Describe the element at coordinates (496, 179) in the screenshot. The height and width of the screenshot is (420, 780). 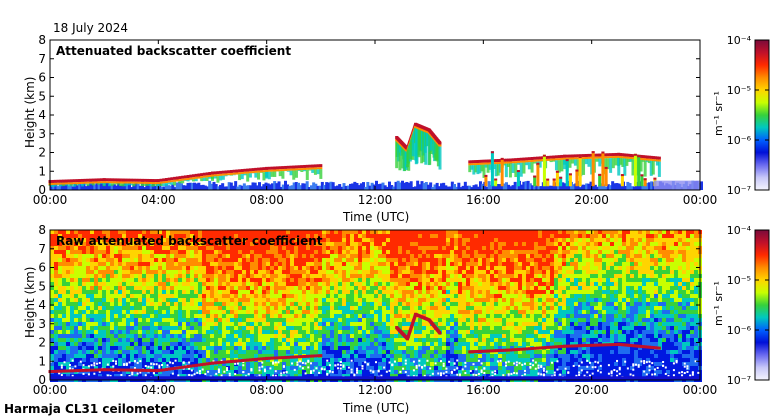
I see `plume-cell` at that location.